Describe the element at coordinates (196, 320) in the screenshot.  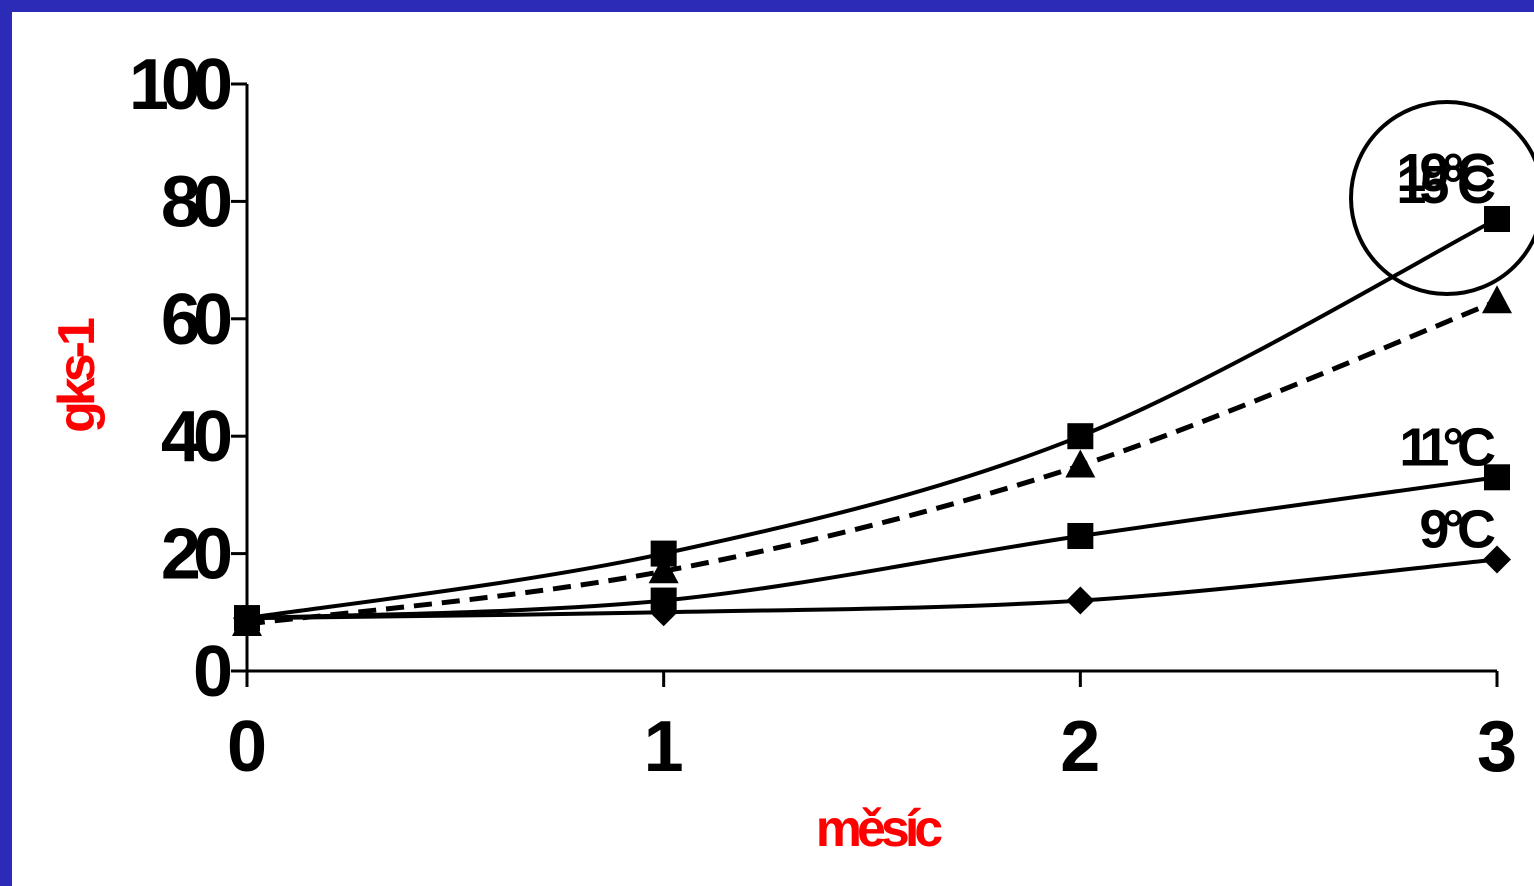
I see `y-tick-label: 60` at that location.